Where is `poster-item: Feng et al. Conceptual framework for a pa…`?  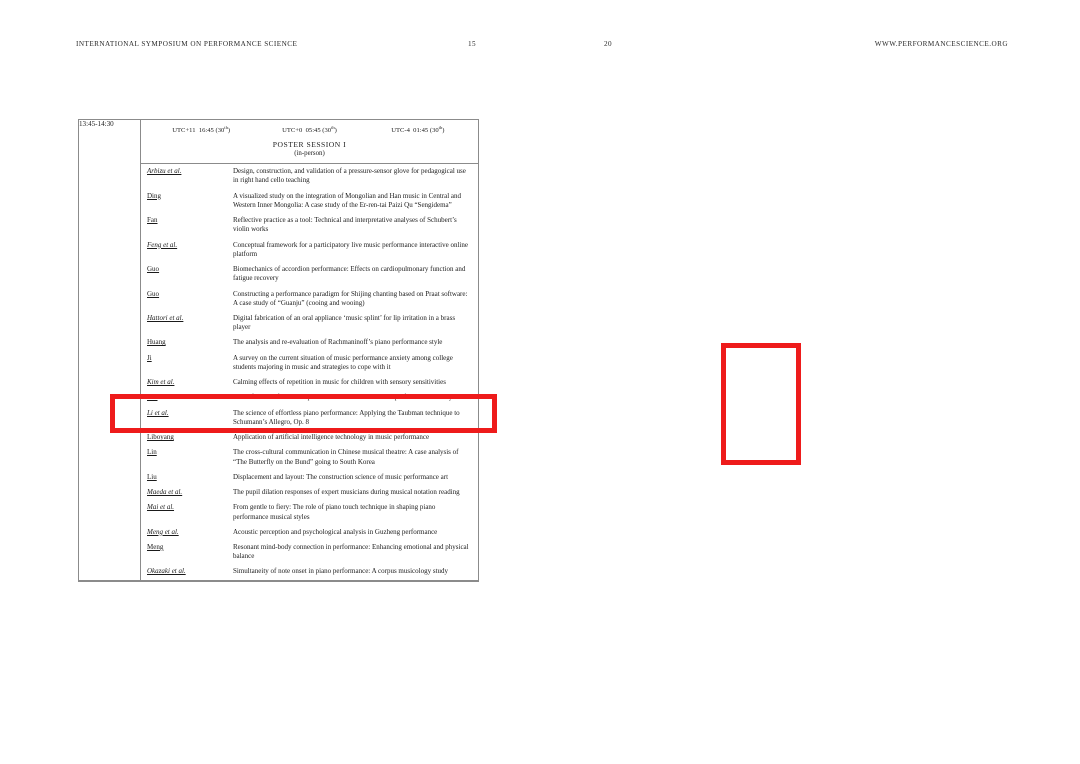 poster-item: Feng et al. Conceptual framework for a pa… is located at coordinates (309, 250).